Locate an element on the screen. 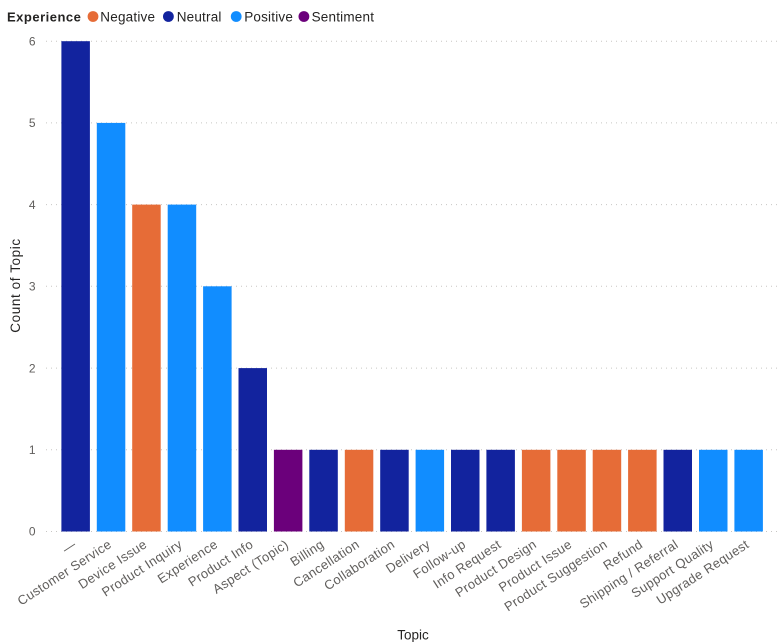  svg-text: Topic is located at coordinates (413, 635).